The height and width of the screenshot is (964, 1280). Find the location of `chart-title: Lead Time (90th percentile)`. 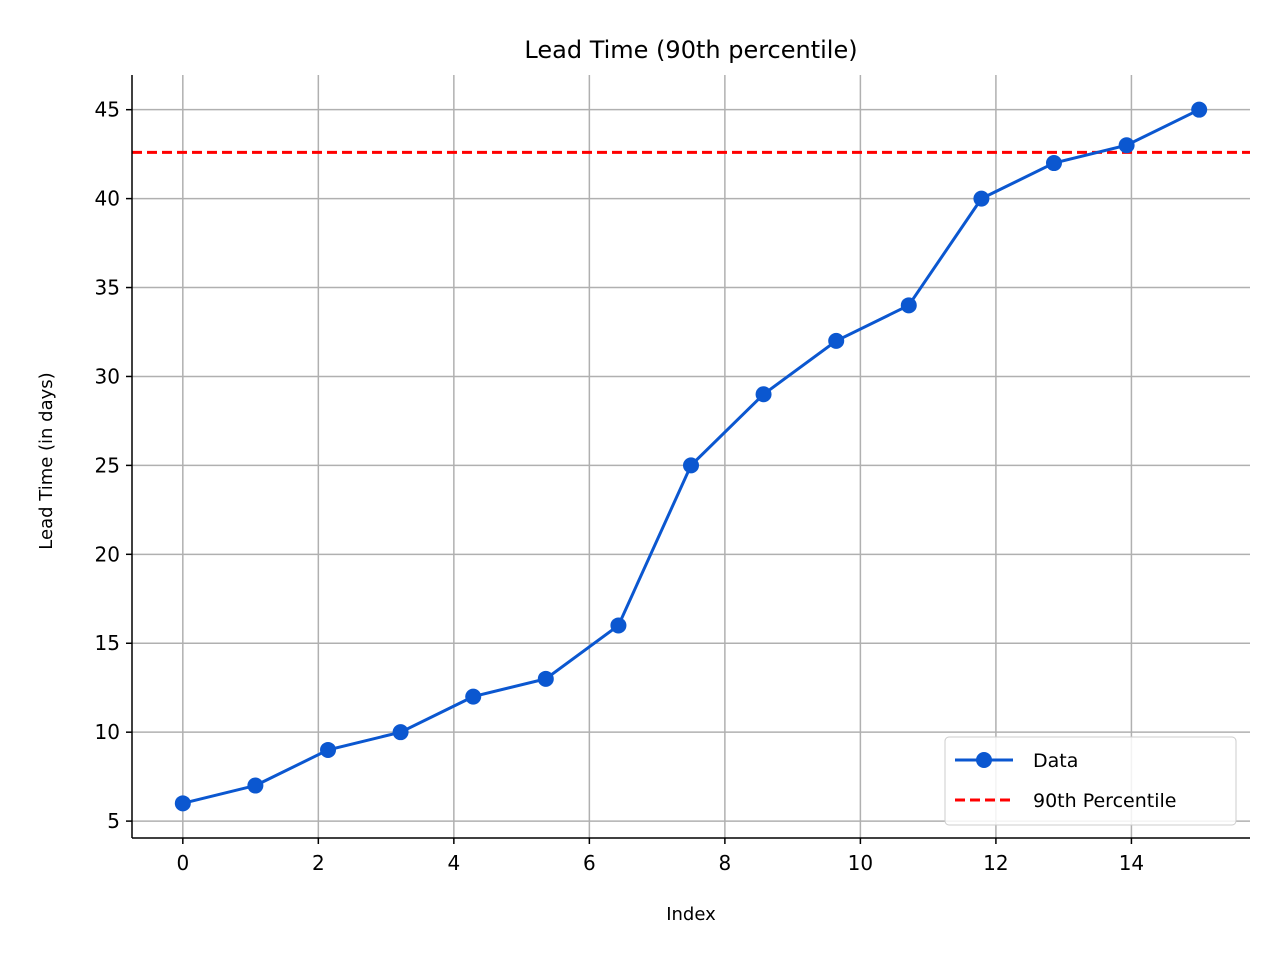

chart-title: Lead Time (90th percentile) is located at coordinates (690, 50).